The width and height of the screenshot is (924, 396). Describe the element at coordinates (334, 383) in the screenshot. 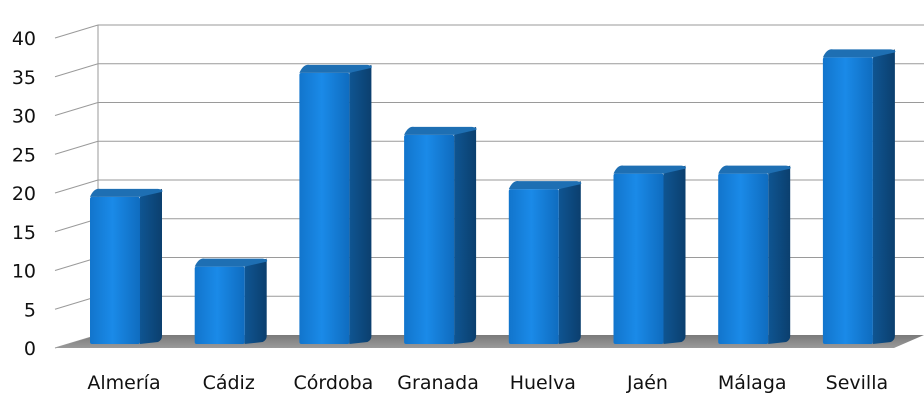

I see `x-category-label: Córdoba` at that location.